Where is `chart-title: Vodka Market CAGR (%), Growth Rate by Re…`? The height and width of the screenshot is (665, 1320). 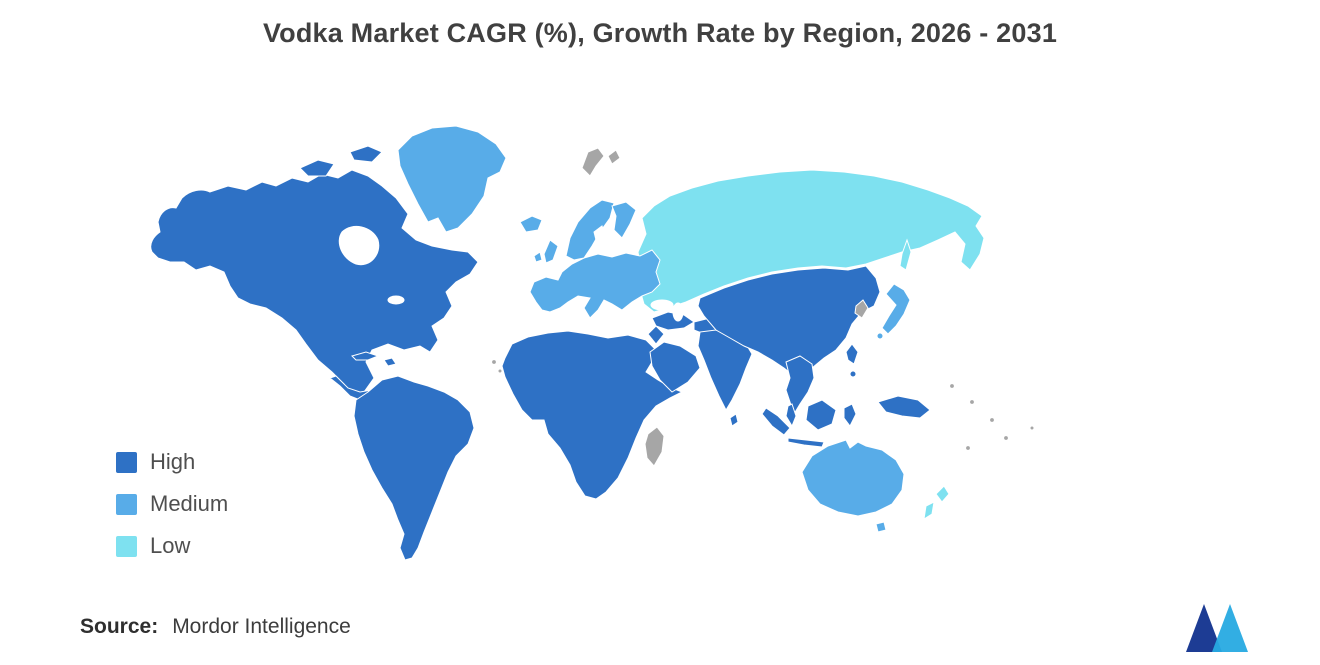 chart-title: Vodka Market CAGR (%), Growth Rate by Re… is located at coordinates (660, 33).